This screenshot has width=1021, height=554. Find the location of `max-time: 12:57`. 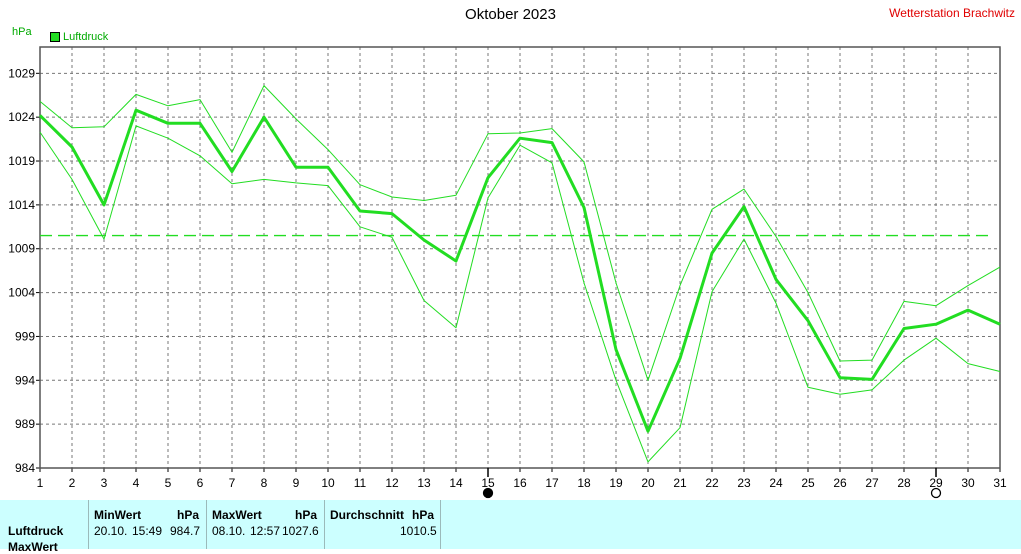

max-time: 12:57 is located at coordinates (265, 531).